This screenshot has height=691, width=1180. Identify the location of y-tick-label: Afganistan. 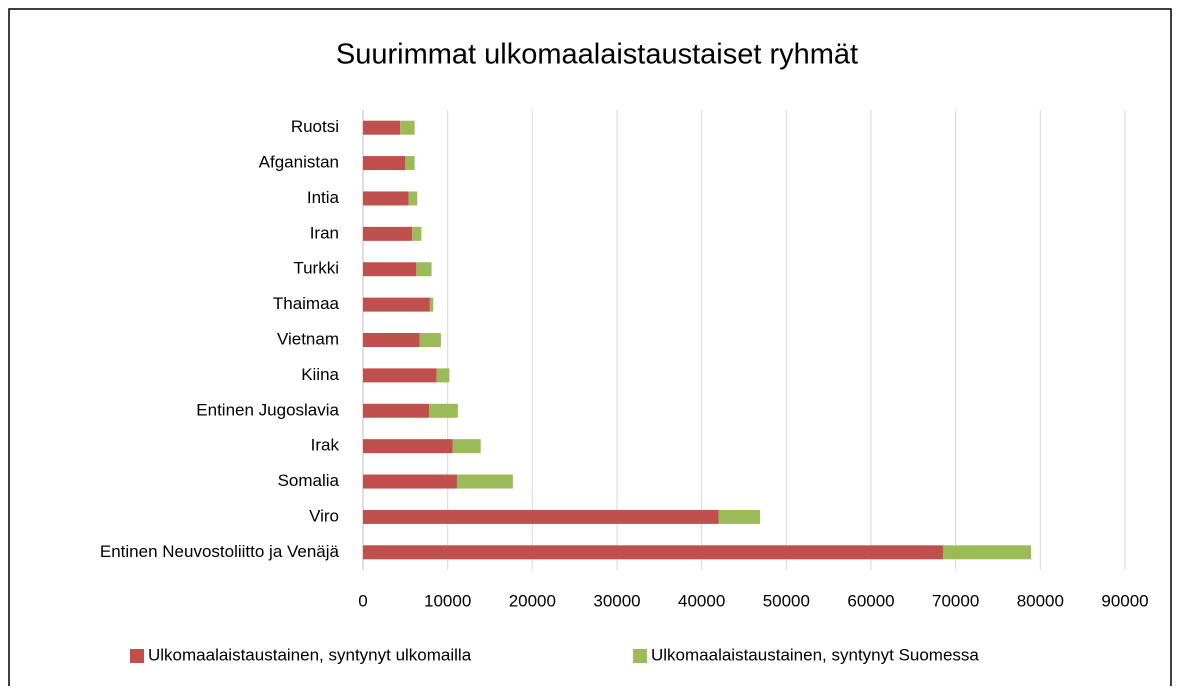
(299, 162).